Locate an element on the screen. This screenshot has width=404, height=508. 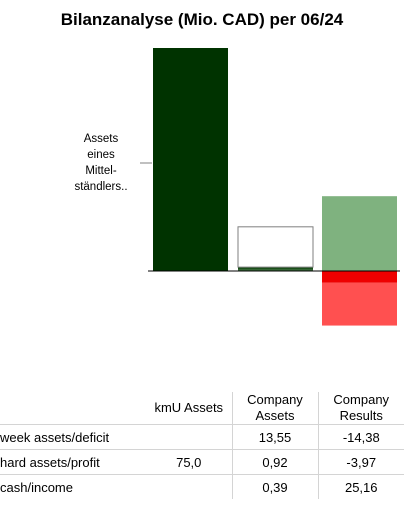
table-row: cash/income 0,39 25,16 is located at coordinates (202, 486).